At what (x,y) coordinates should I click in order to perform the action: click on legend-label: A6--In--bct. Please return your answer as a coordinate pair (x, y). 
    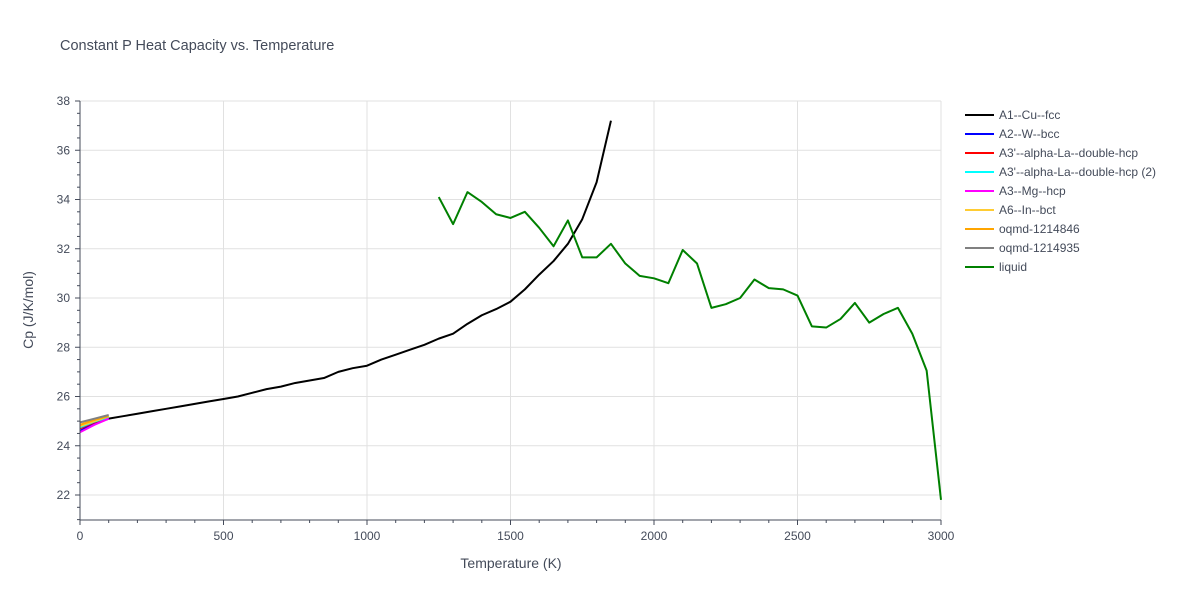
    Looking at the image, I should click on (1027, 210).